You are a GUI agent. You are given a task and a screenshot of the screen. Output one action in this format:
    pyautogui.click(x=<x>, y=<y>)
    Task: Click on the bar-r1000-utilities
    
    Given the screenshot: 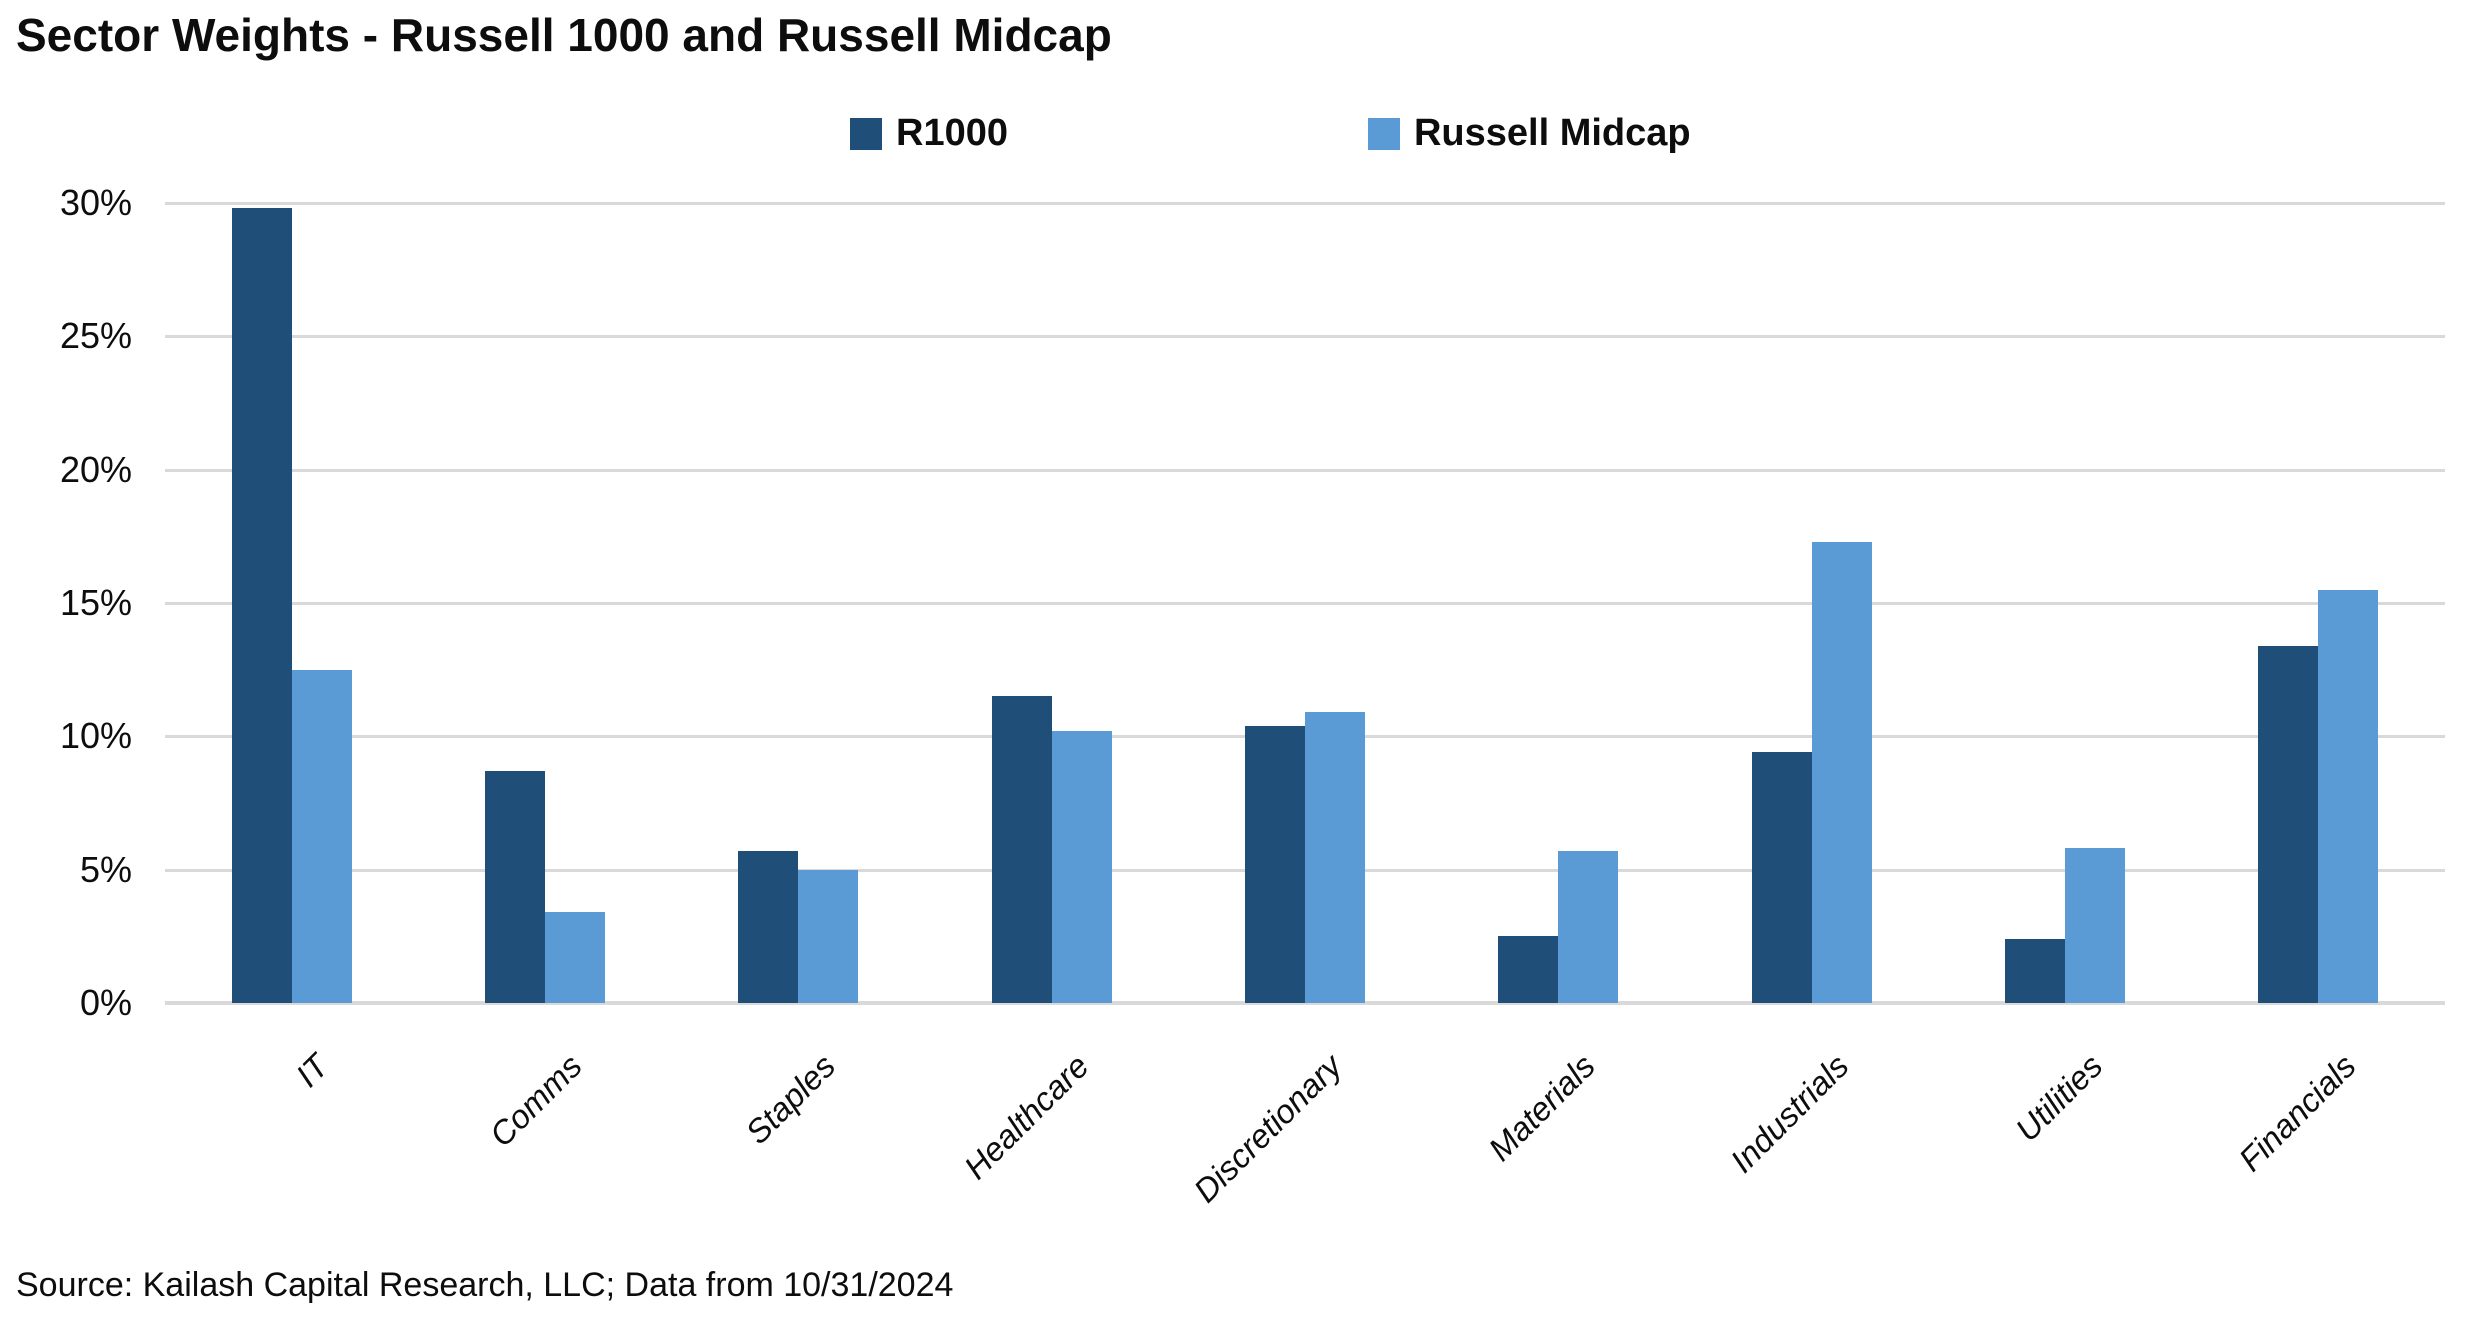 What is the action you would take?
    pyautogui.click(x=2035, y=971)
    